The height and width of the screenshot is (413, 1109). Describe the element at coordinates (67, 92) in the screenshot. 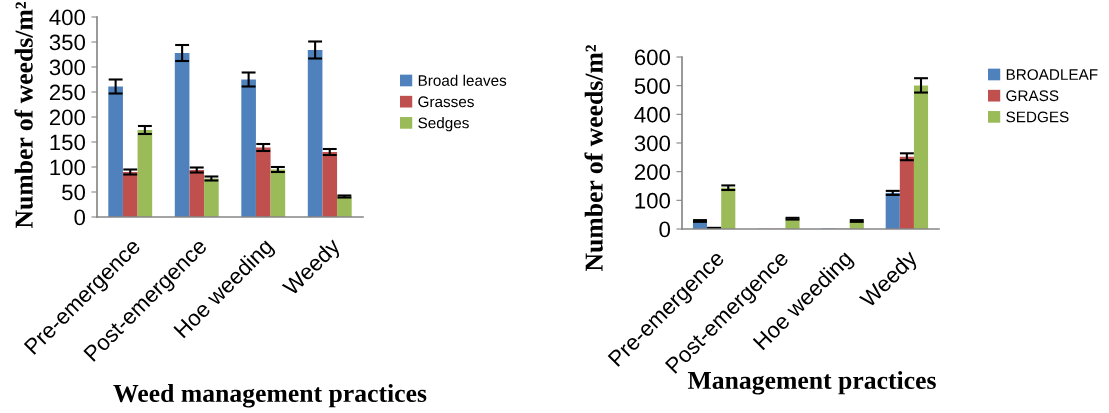

I see `y-tick-label: 250` at that location.